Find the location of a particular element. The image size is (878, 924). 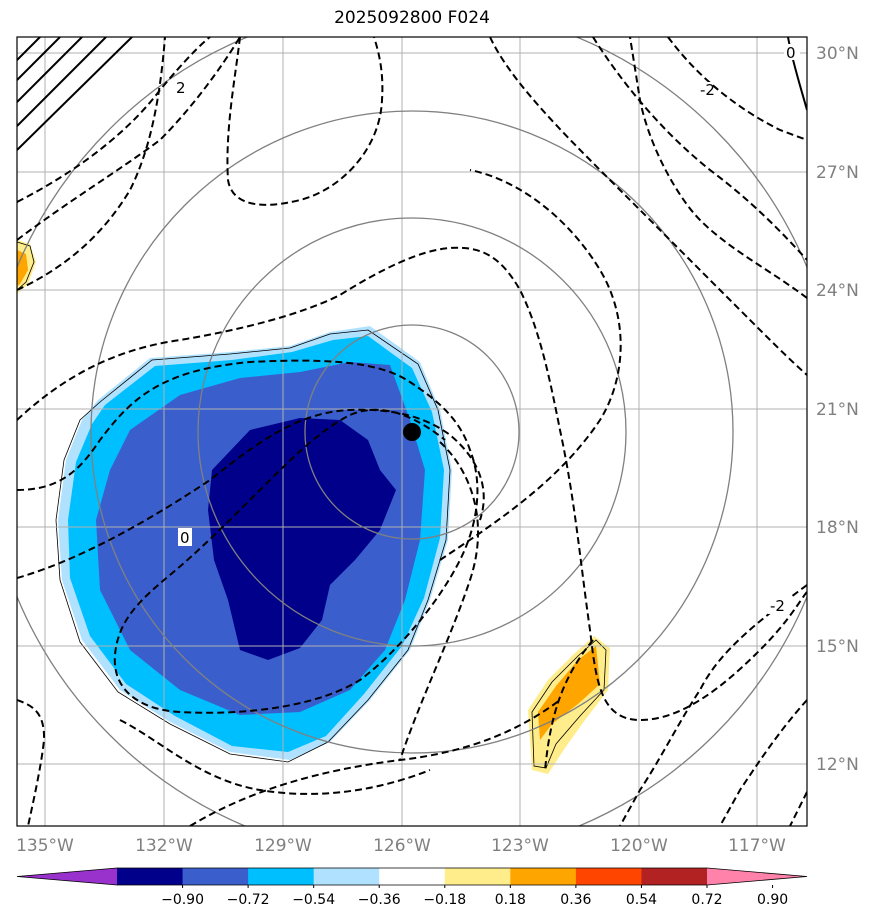

solid-contours is located at coordinates (412, 94).